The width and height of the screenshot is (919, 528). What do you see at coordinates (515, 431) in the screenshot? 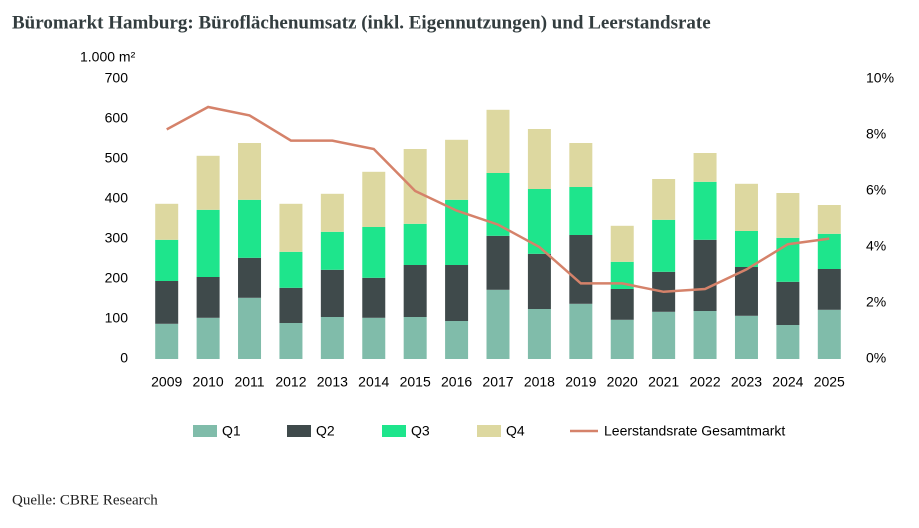
I see `legend-label: Q4` at bounding box center [515, 431].